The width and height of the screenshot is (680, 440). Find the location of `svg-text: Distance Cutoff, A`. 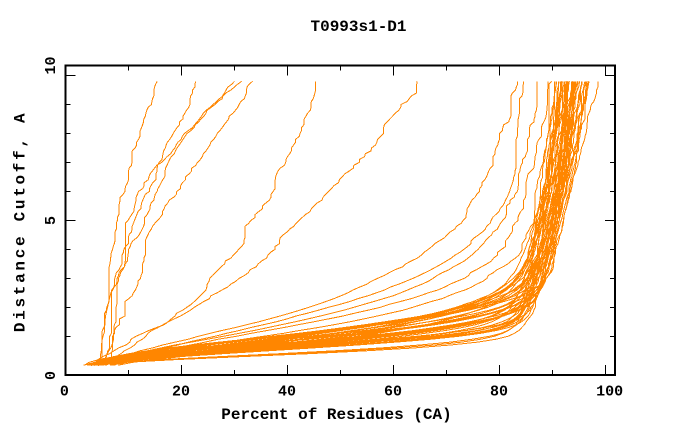

svg-text: Distance Cutoff, A is located at coordinates (21, 221).